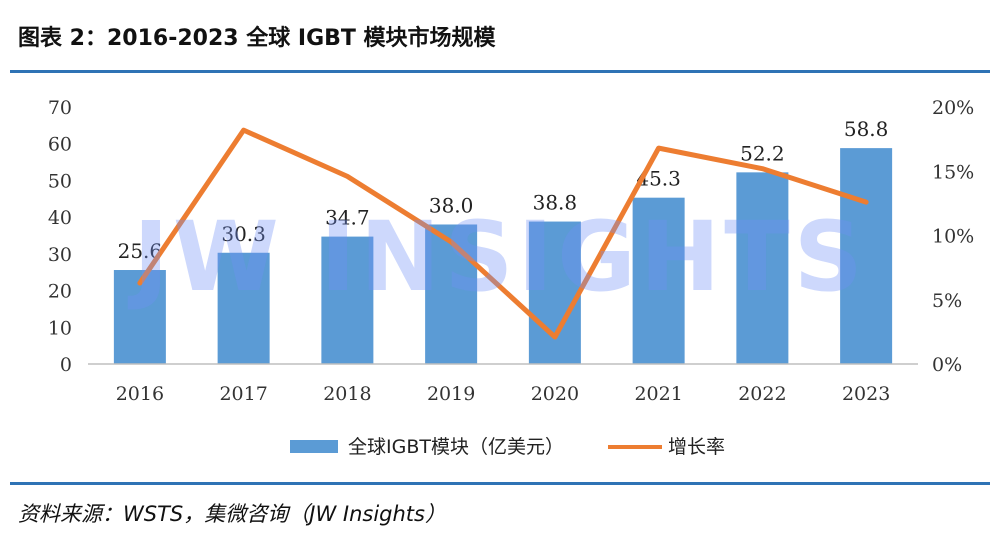 This screenshot has height=537, width=1000. I want to click on x-tick-2017: 2017, so click(243, 394).